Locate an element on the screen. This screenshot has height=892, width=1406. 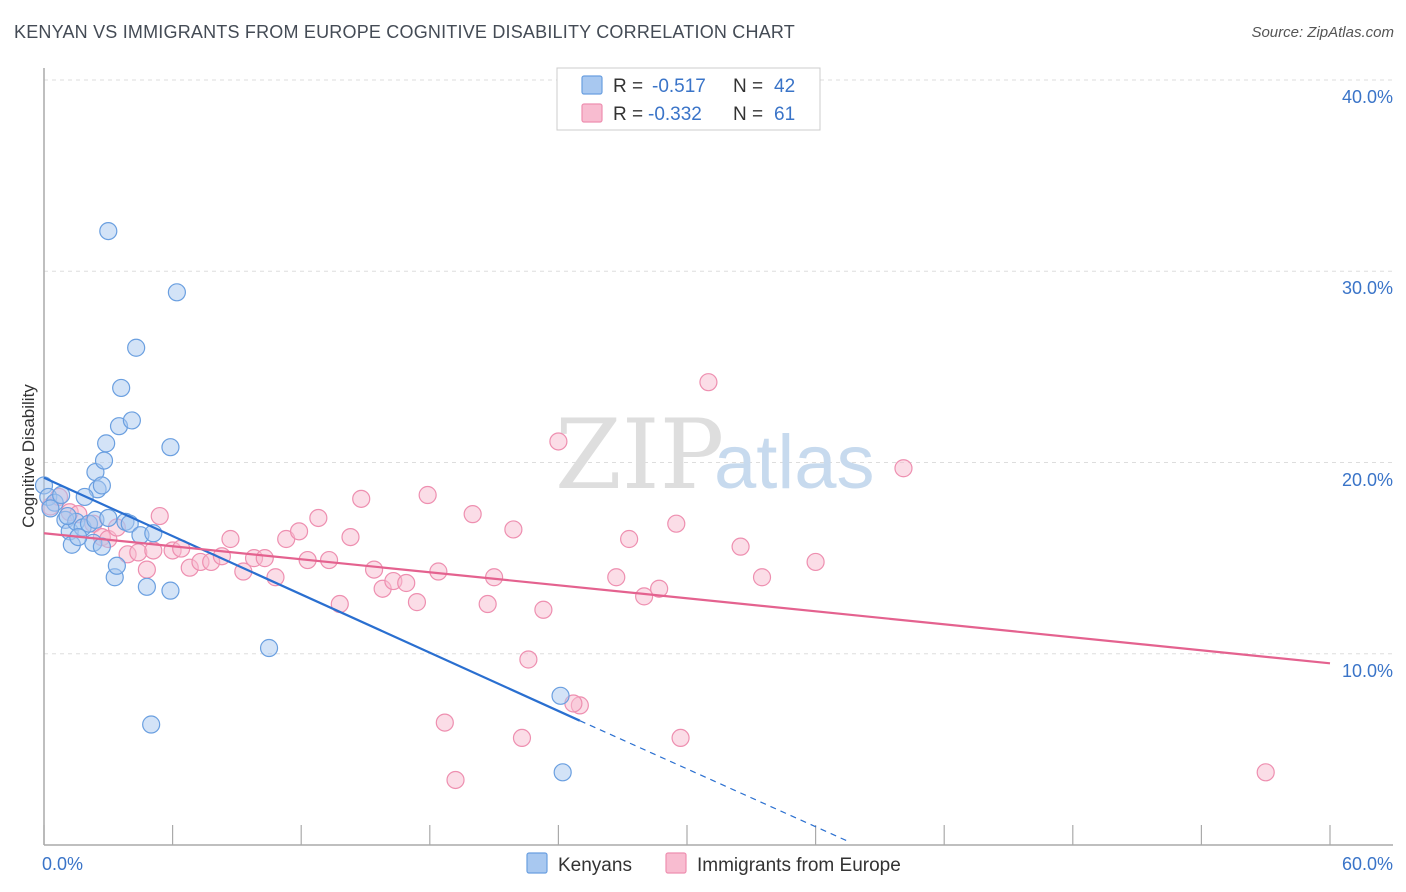
europe-n-value: 61 is located at coordinates (784, 114).